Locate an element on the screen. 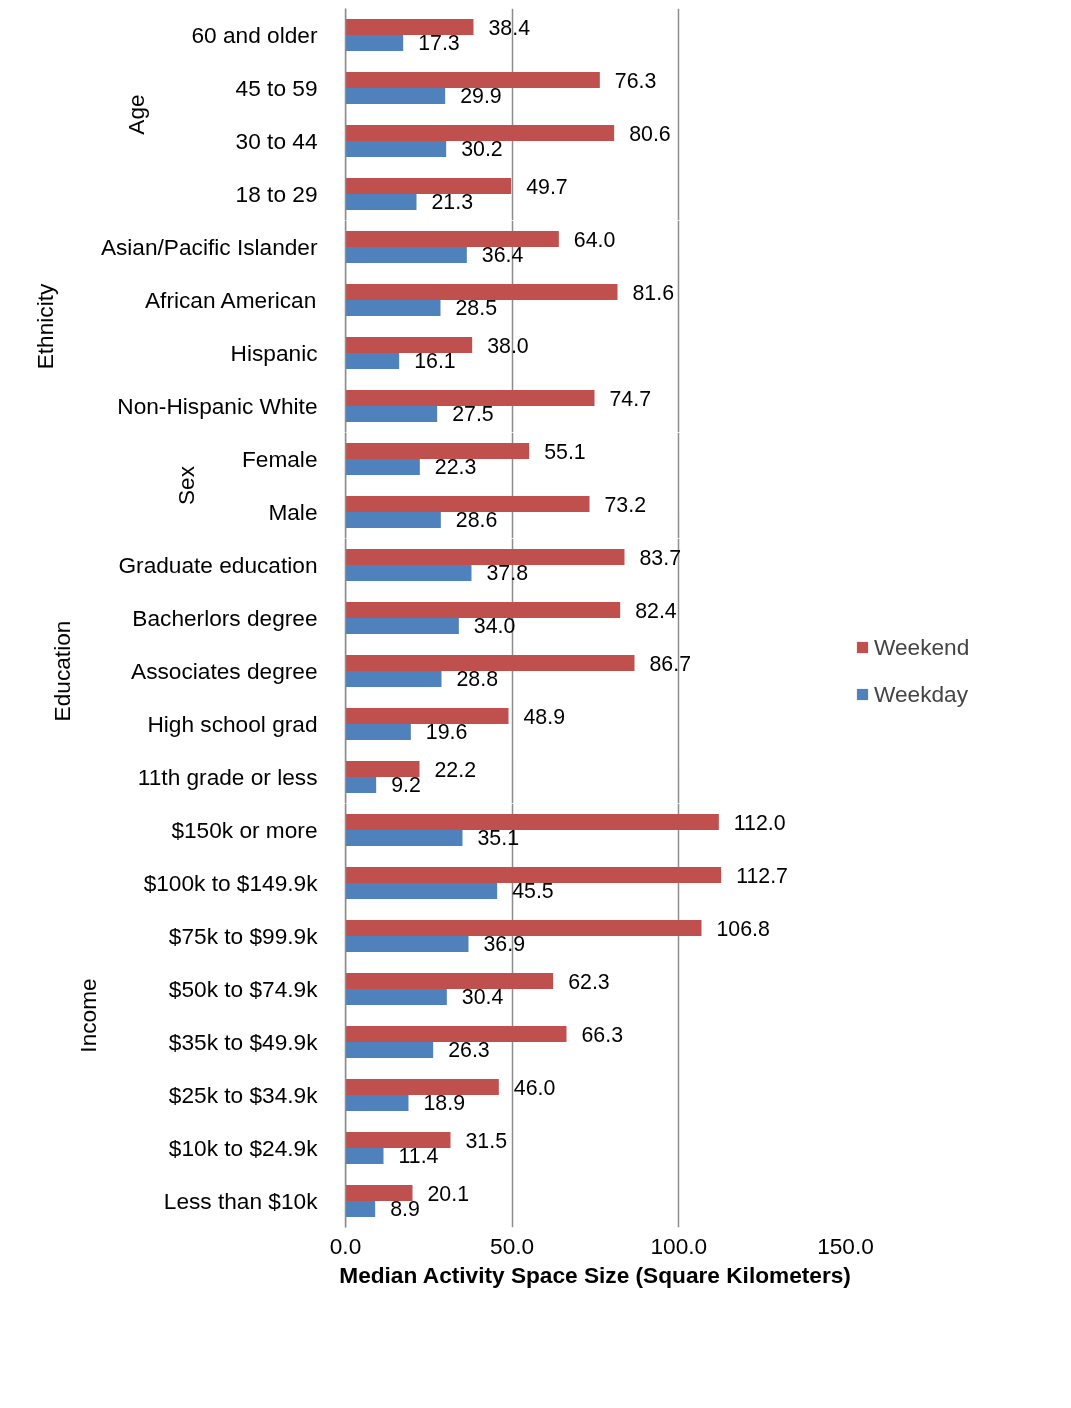 This screenshot has width=1071, height=1408. y-axis-title: Age is located at coordinates (135, 114).